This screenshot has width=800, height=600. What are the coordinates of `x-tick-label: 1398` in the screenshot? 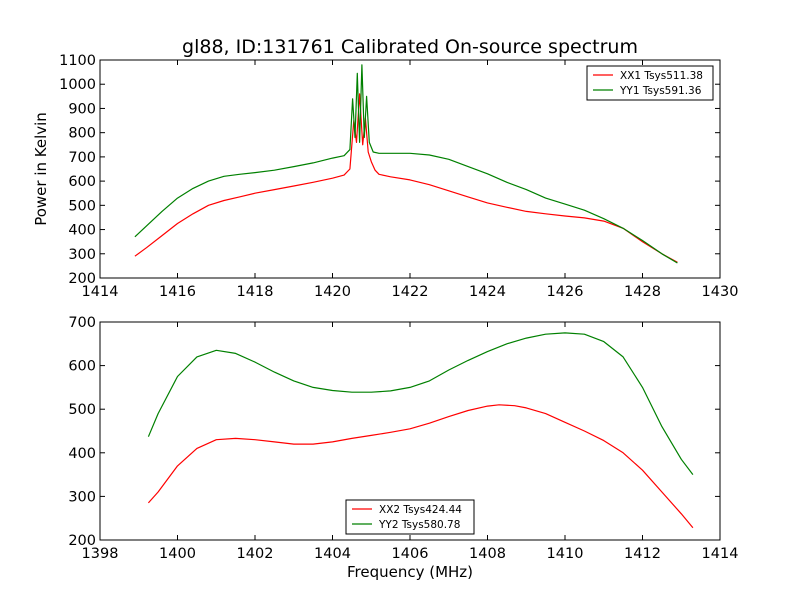 It's located at (100, 554).